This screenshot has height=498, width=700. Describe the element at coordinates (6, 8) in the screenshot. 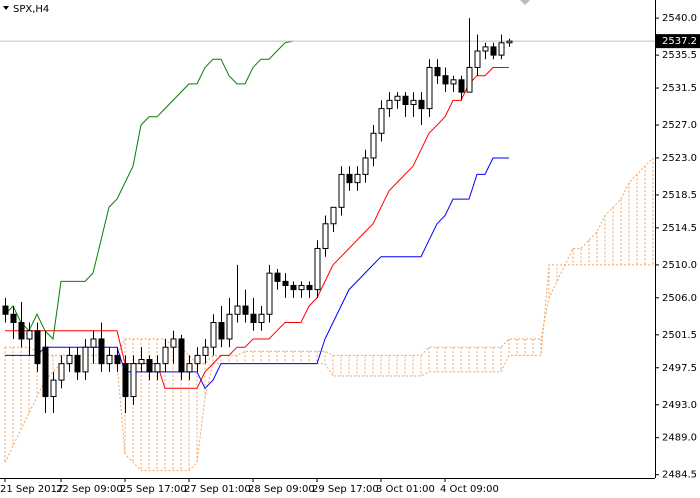

I see `menu-arrow` at that location.